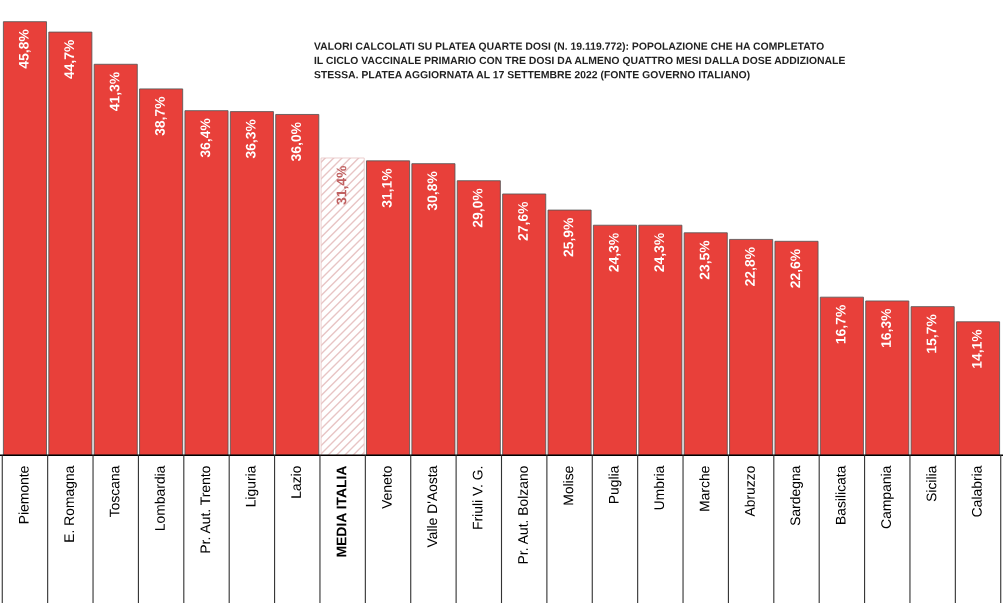 Image resolution: width=1003 pixels, height=603 pixels. I want to click on data-label: 15,7%, so click(932, 333).